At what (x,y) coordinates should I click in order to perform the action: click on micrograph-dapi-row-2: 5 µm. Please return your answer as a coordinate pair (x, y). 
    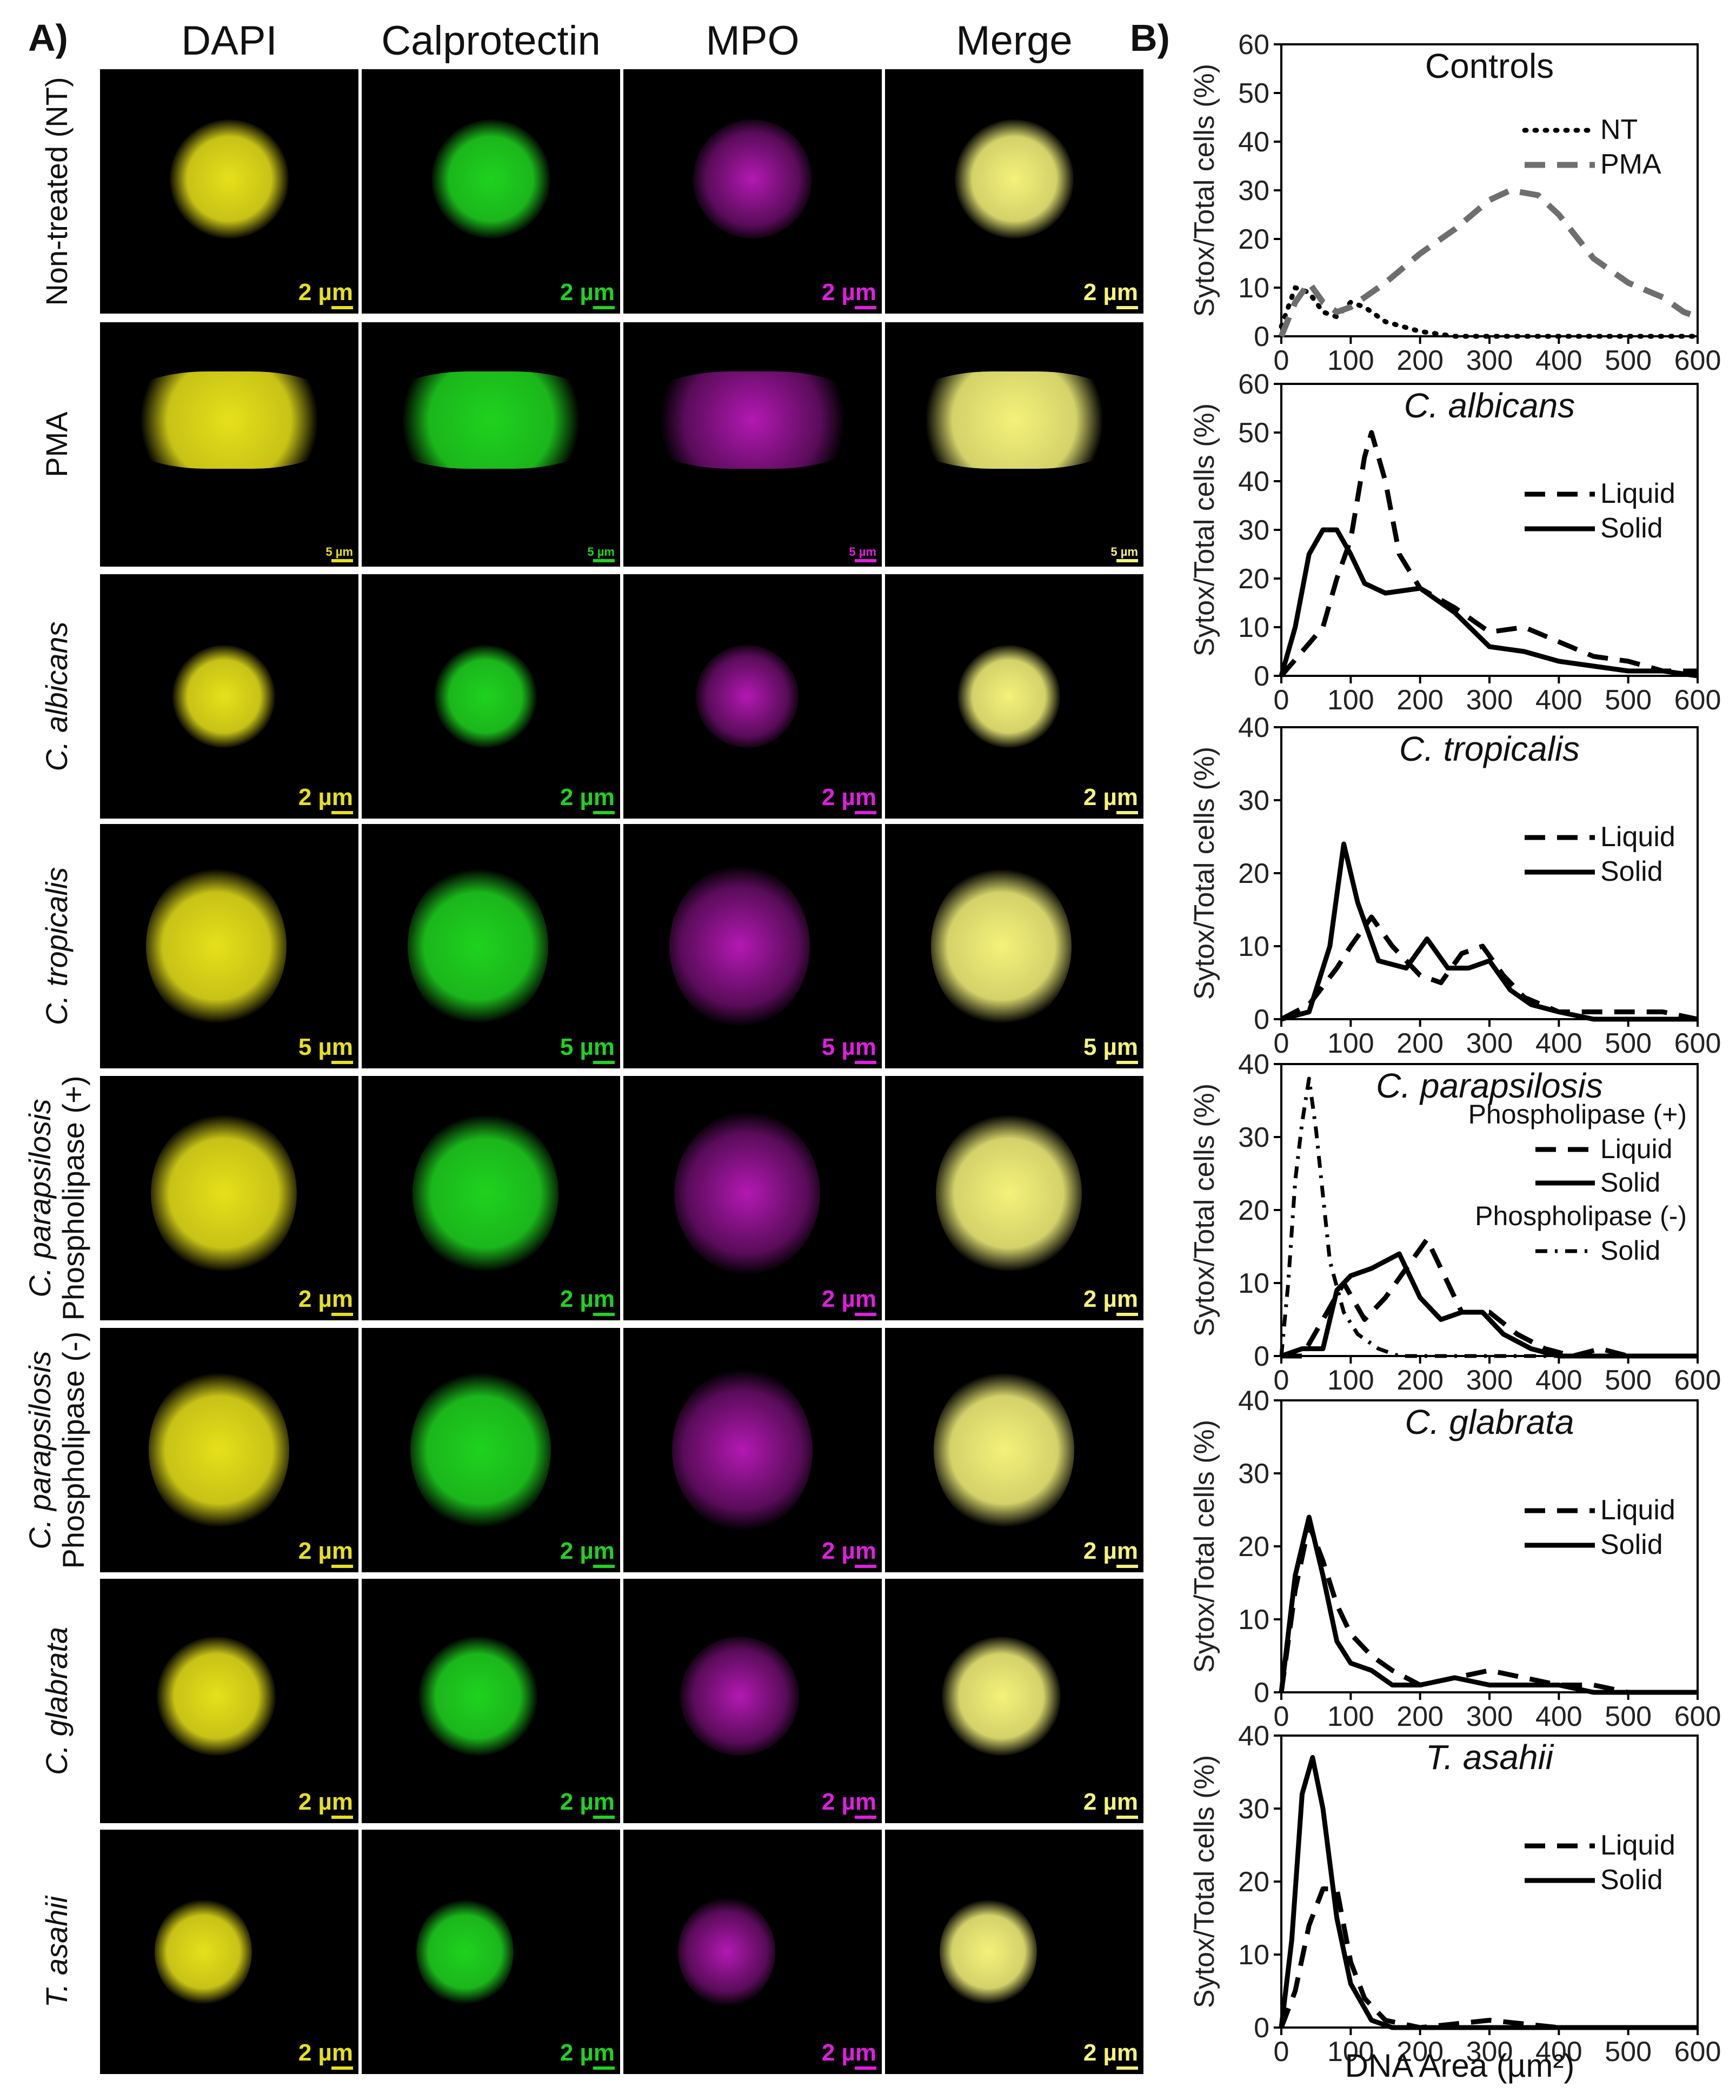
    Looking at the image, I should click on (229, 445).